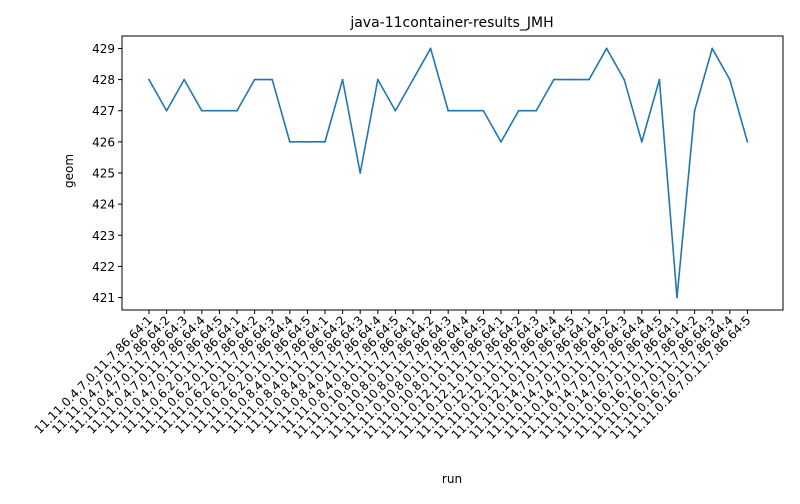 This screenshot has height=504, width=800. What do you see at coordinates (103, 205) in the screenshot?
I see `y-tick-label: 424` at bounding box center [103, 205].